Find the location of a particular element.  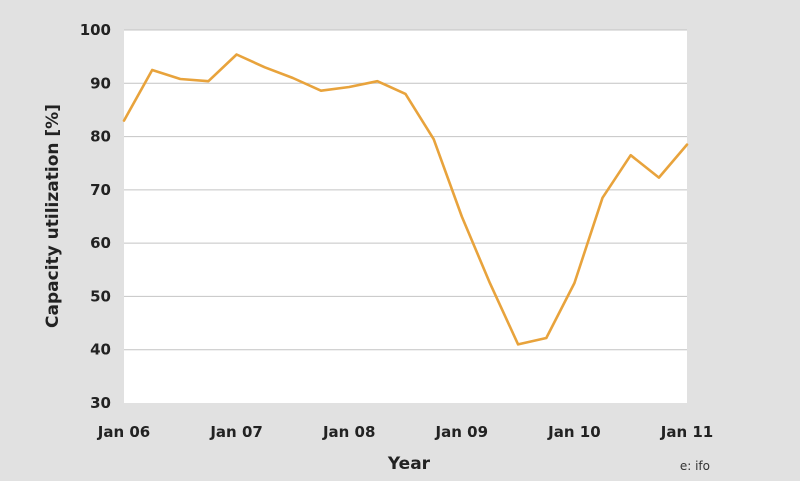

y-axis-label: Capacity utilization [%] is located at coordinates (53, 216).